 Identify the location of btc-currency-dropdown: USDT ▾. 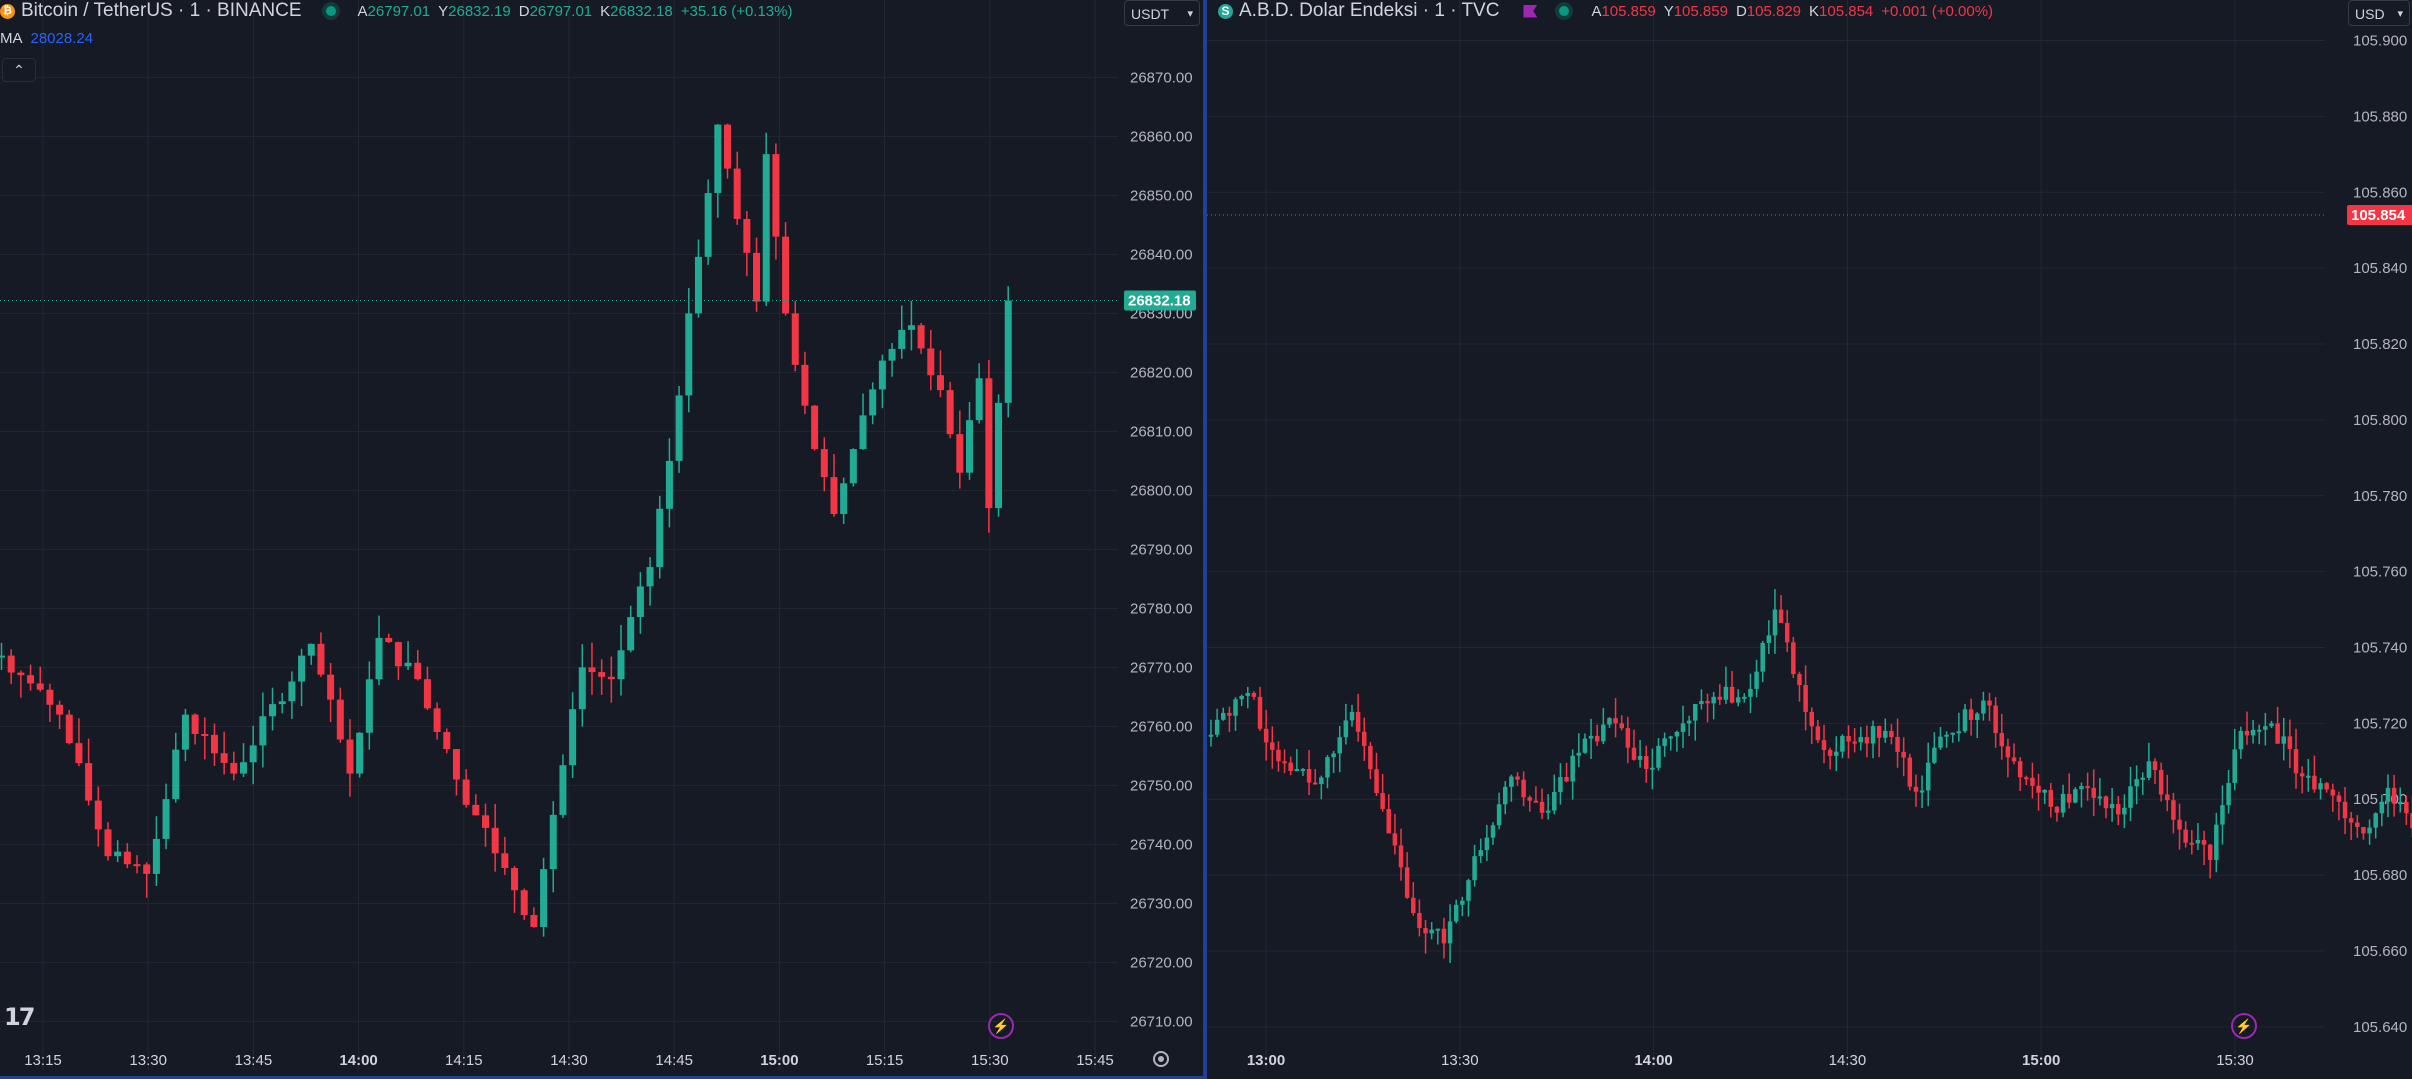
(1162, 13).